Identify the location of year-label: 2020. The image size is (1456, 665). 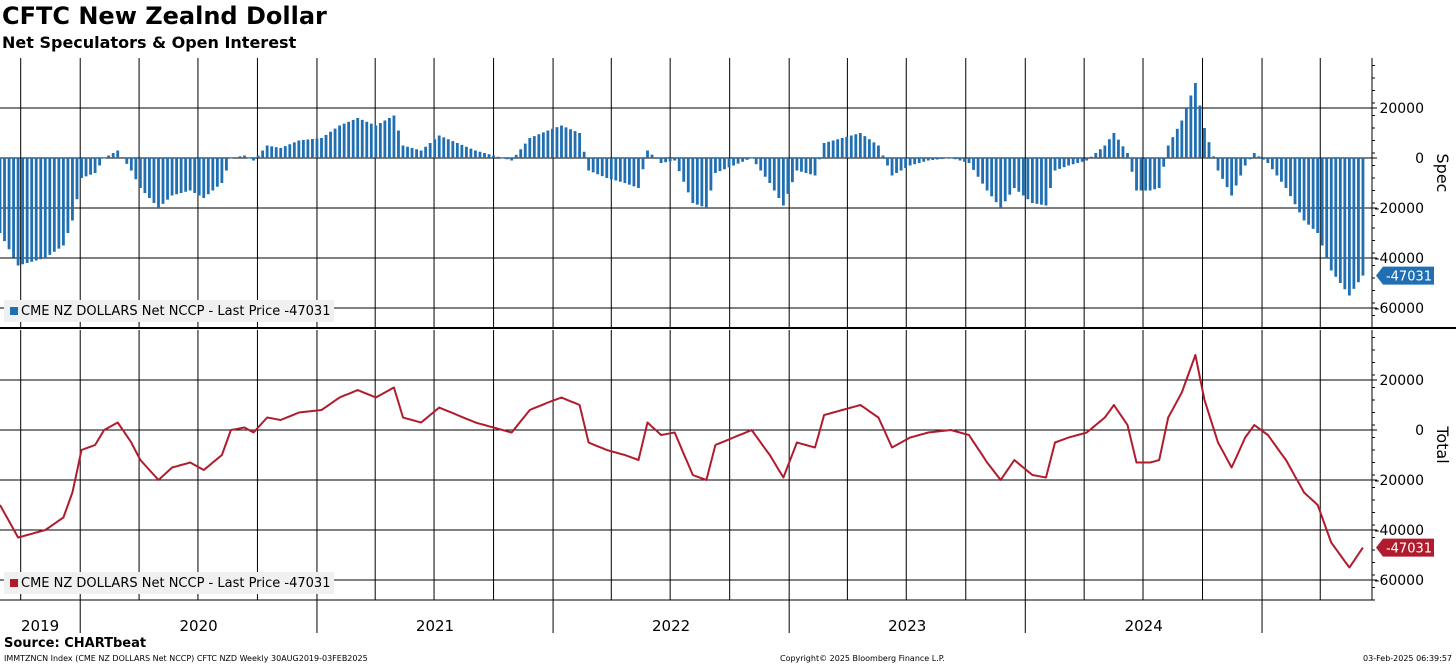
(198, 626).